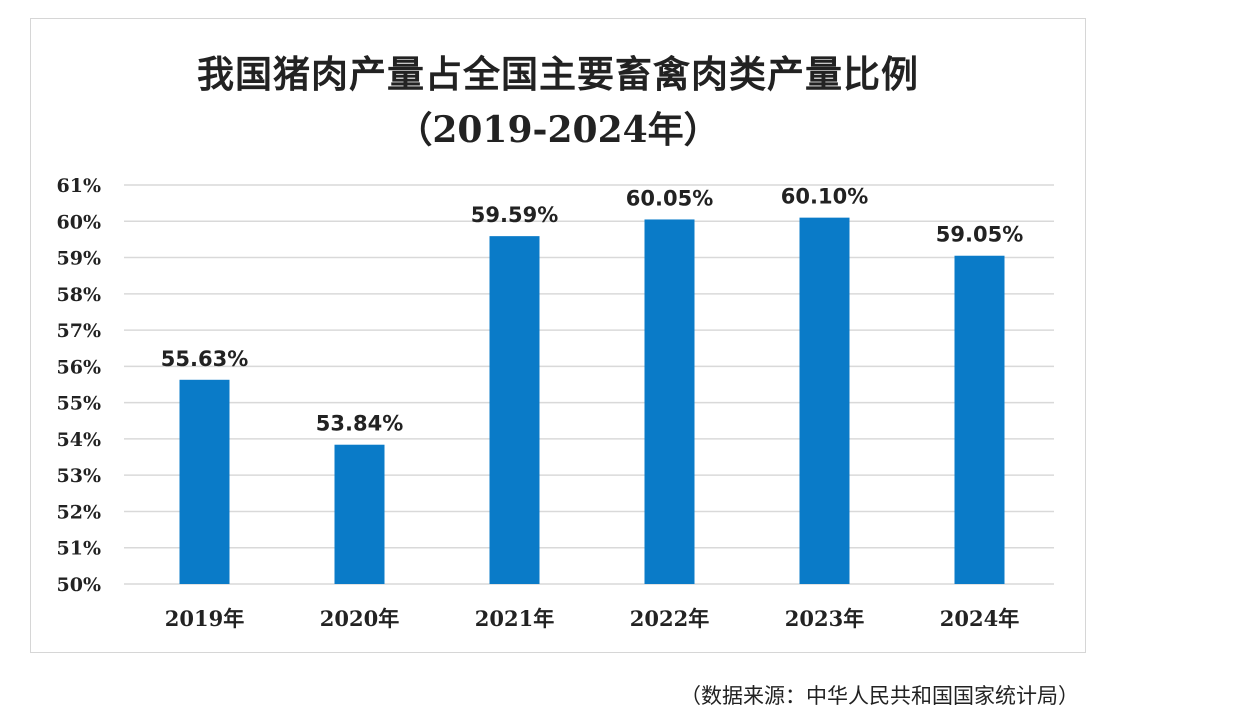 Image resolution: width=1237 pixels, height=720 pixels. I want to click on data-label: 53.84%, so click(359, 424).